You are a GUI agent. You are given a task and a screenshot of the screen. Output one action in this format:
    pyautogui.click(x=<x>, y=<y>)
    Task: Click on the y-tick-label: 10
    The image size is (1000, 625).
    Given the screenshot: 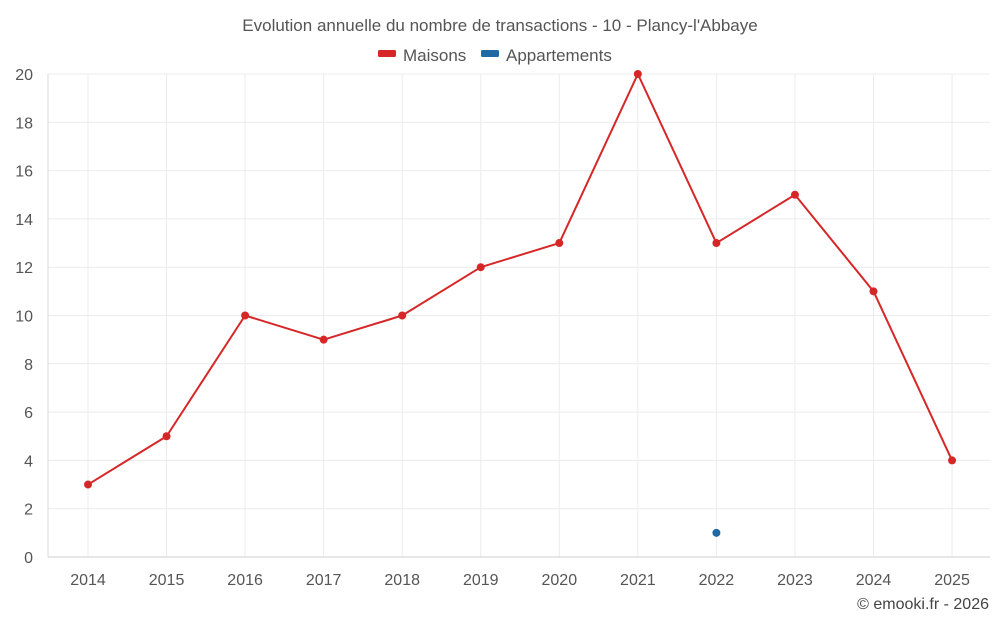 What is the action you would take?
    pyautogui.click(x=24, y=317)
    